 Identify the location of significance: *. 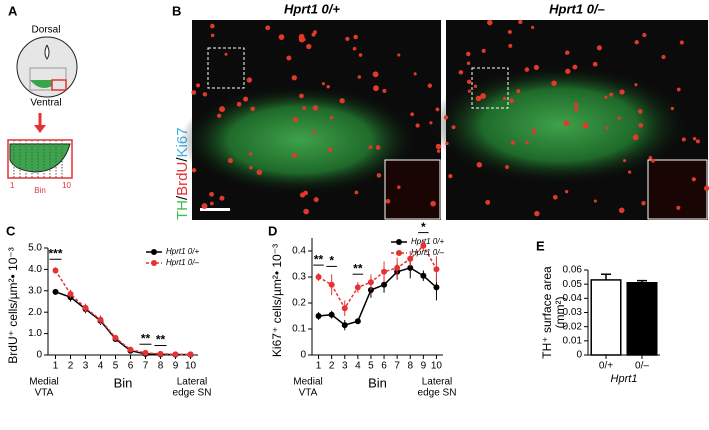
(423, 227).